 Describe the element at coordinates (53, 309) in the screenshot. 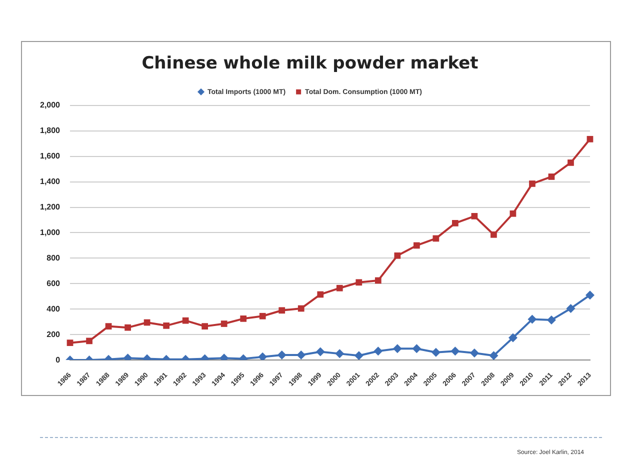

I see `y-tick-label: 400` at that location.